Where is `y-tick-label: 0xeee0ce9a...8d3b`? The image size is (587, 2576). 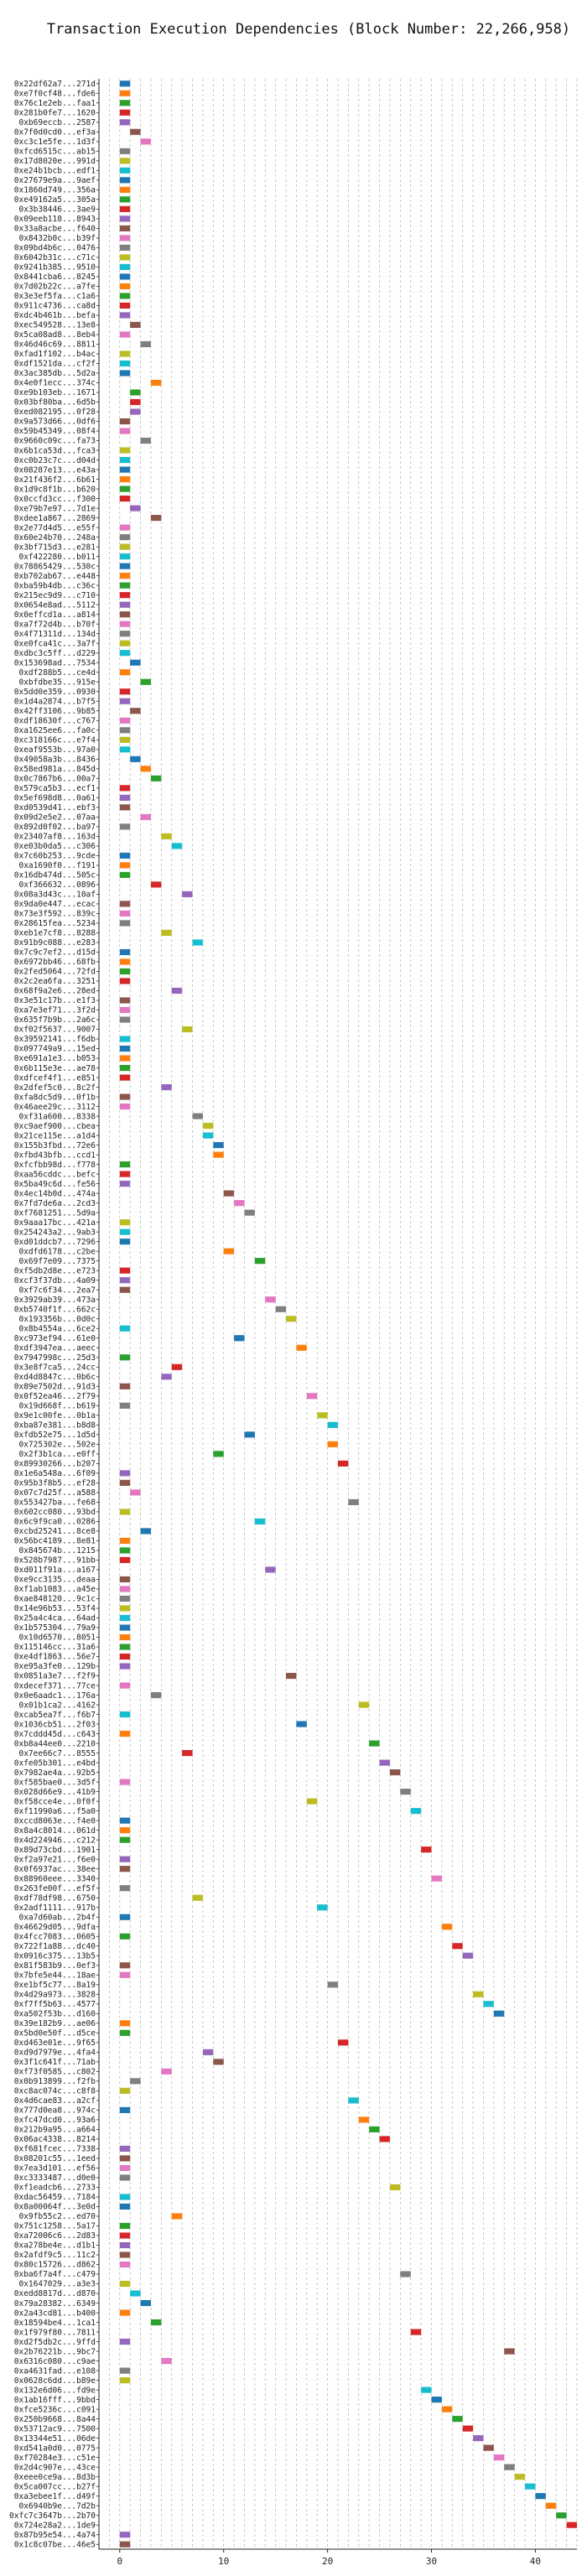 y-tick-label: 0xeee0ce9a...8d3b is located at coordinates (55, 2477).